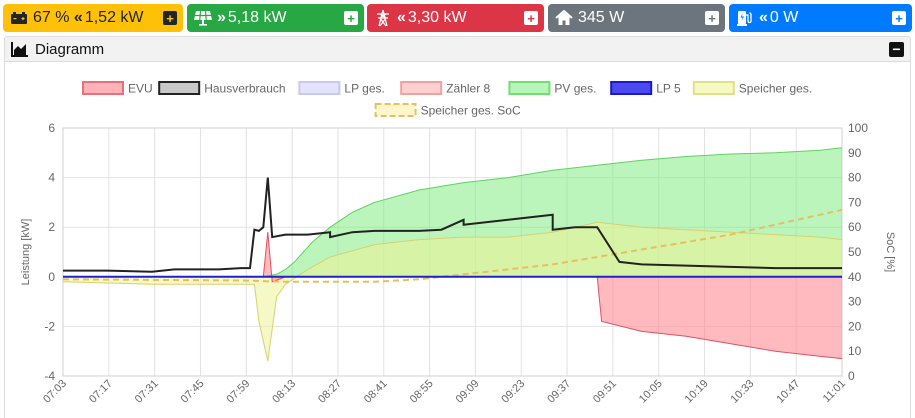 The image size is (915, 418). What do you see at coordinates (834, 391) in the screenshot?
I see `x-tick-label: 11:01` at bounding box center [834, 391].